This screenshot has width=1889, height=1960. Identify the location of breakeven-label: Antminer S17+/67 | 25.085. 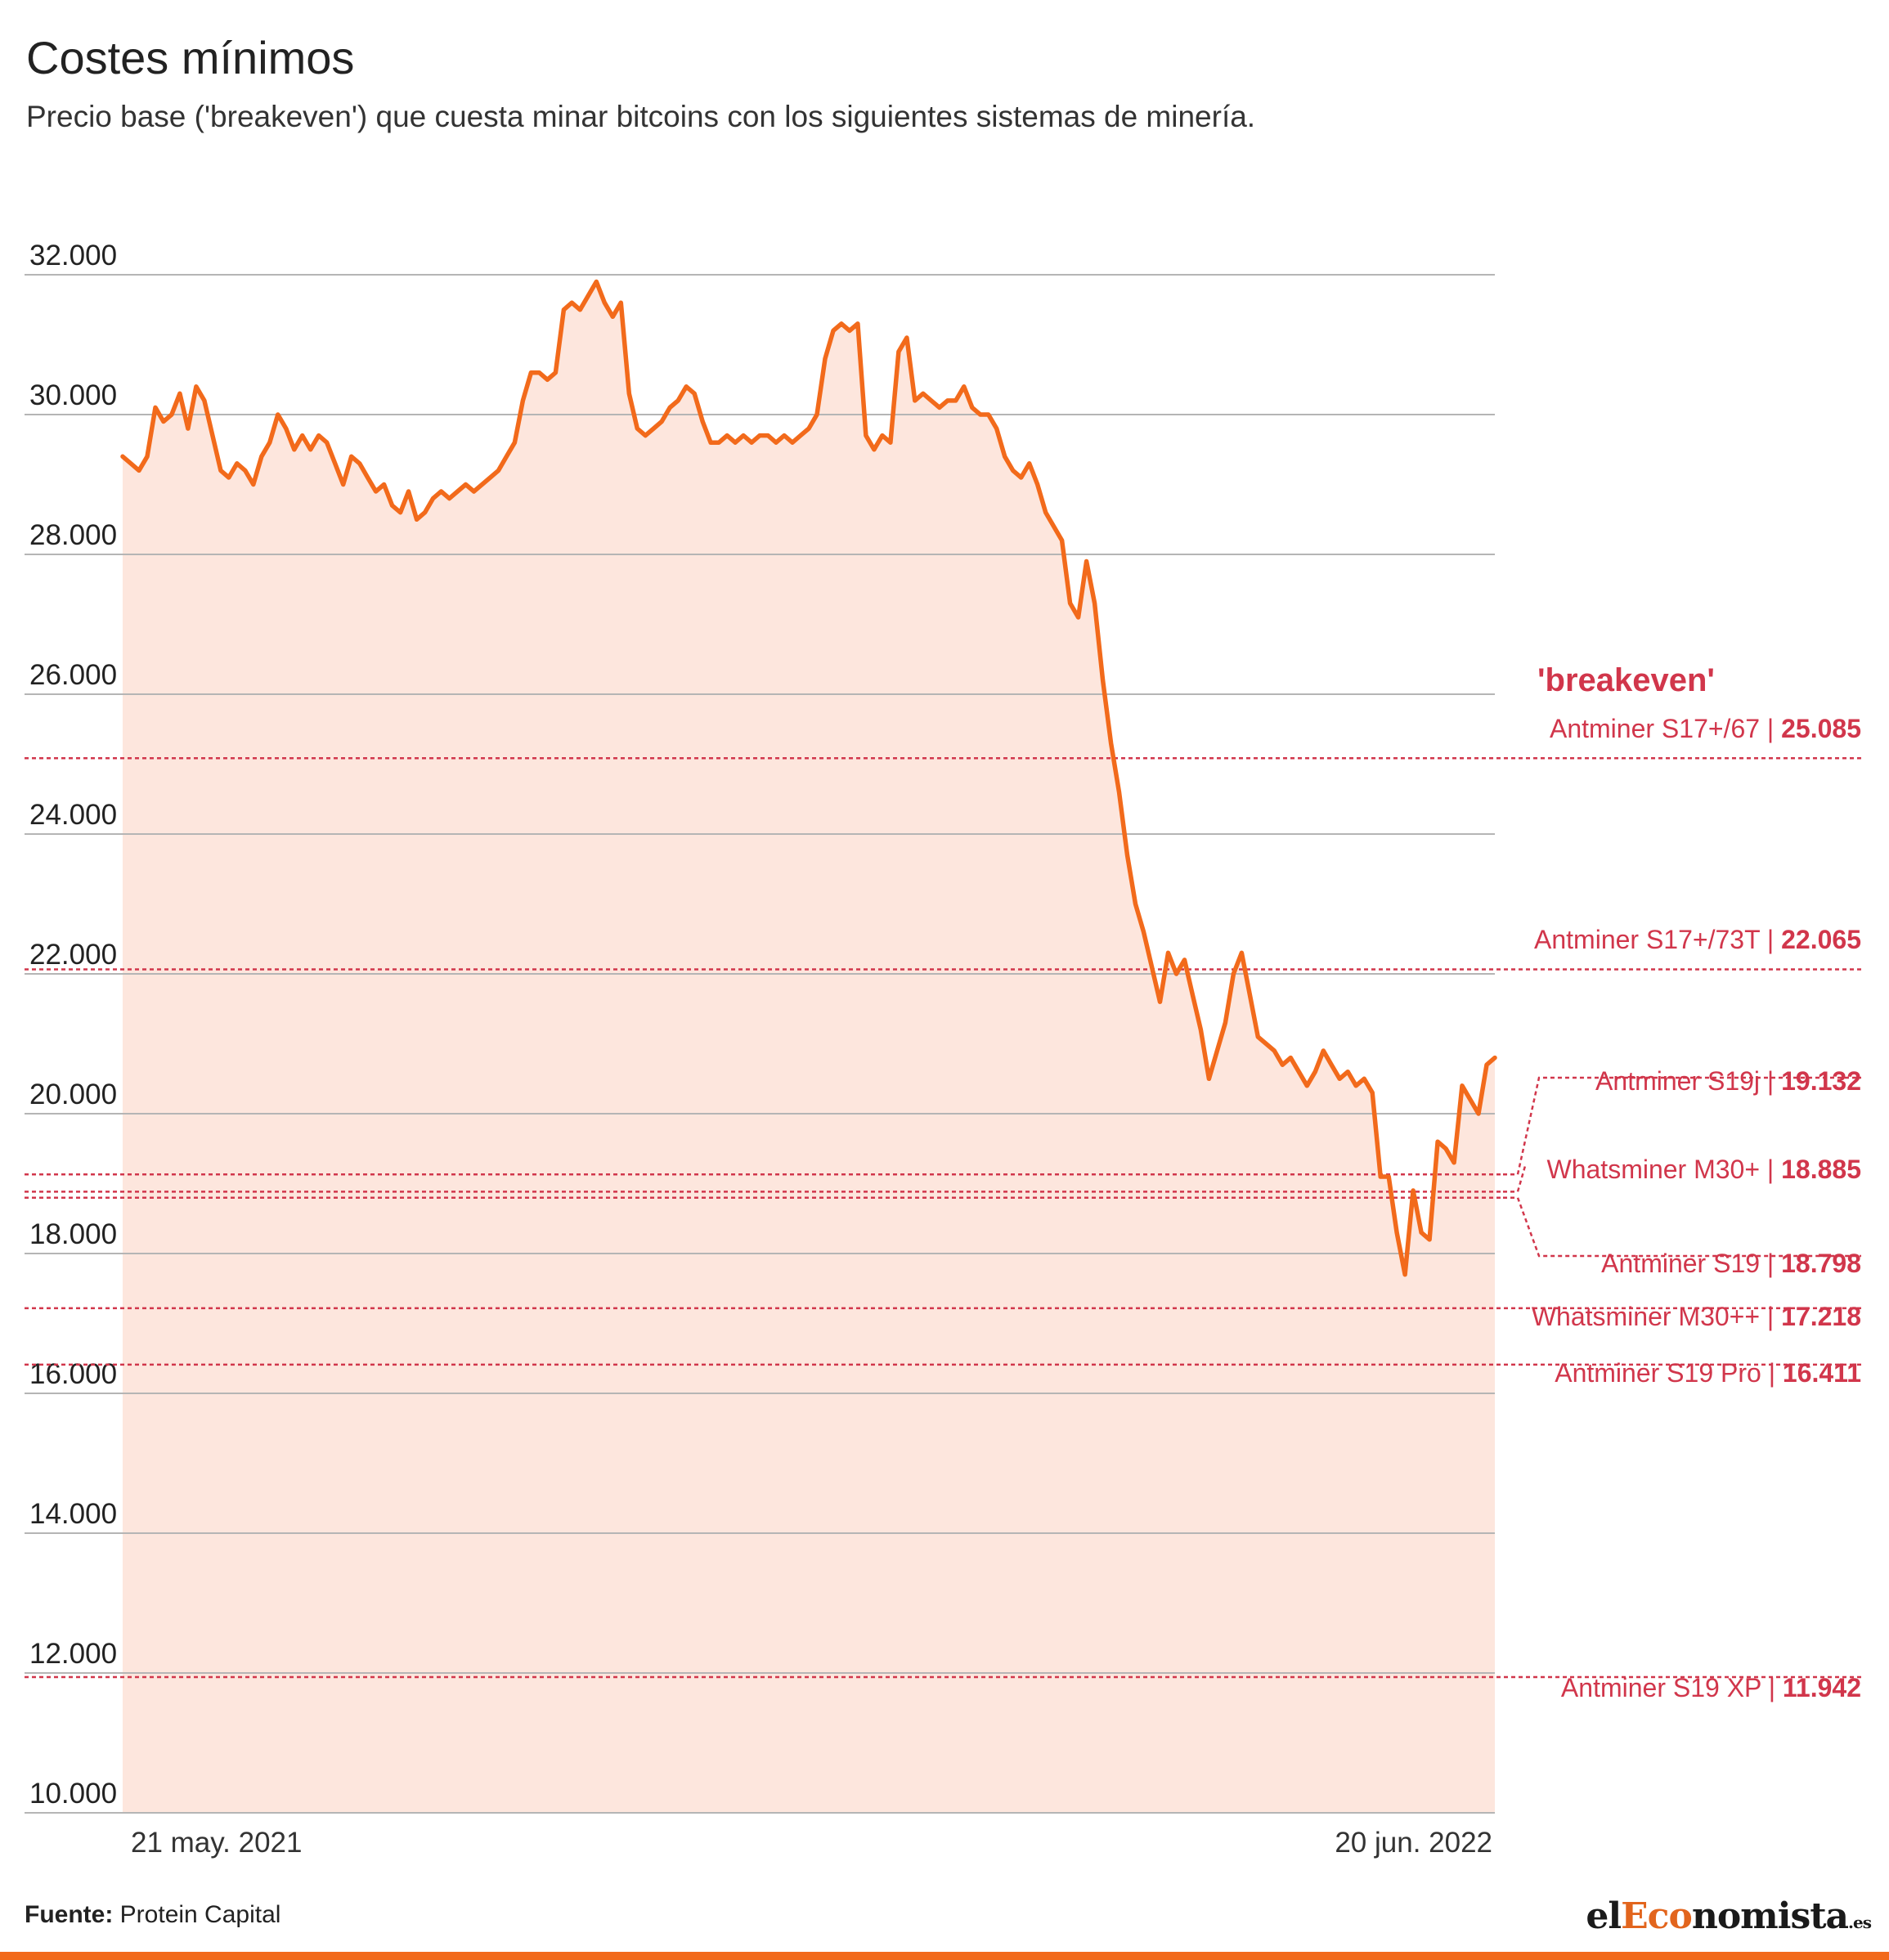
(1705, 728).